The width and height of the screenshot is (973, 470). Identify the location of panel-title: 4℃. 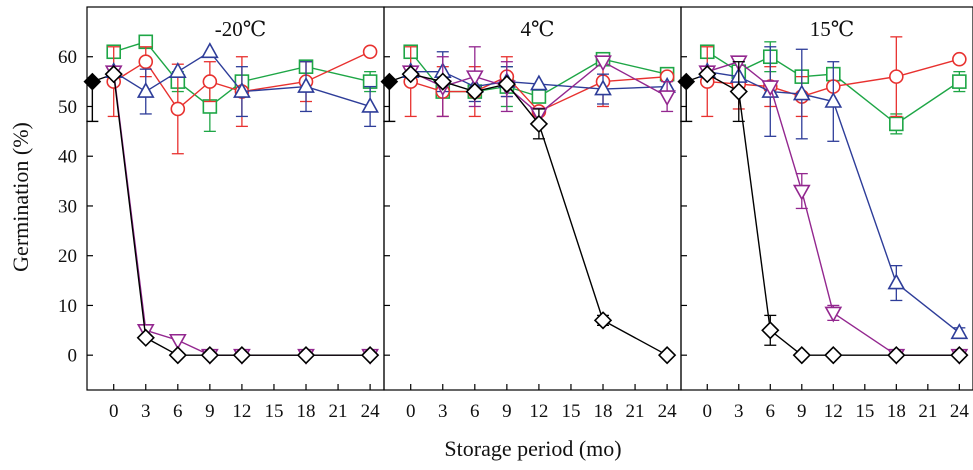
(538, 29).